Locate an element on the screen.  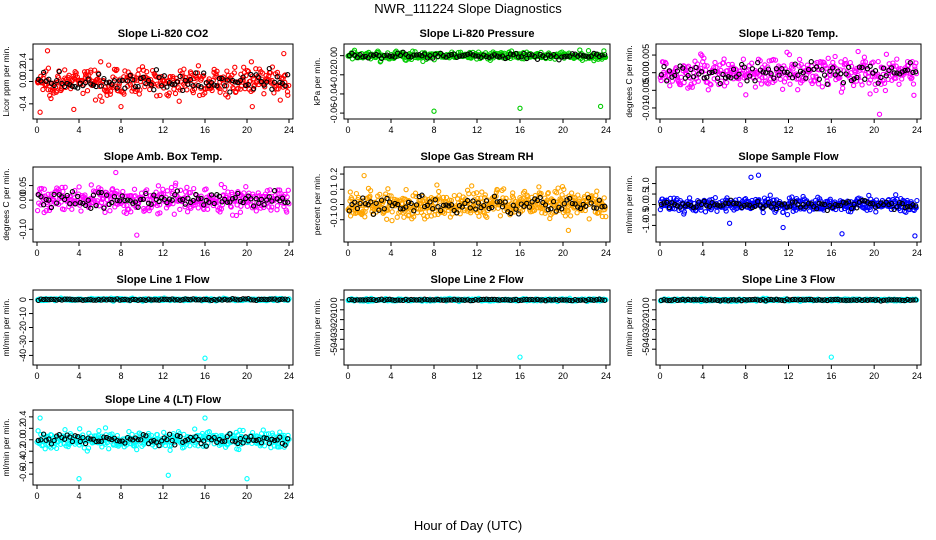
x-tick-label: 24 is located at coordinates (917, 130).